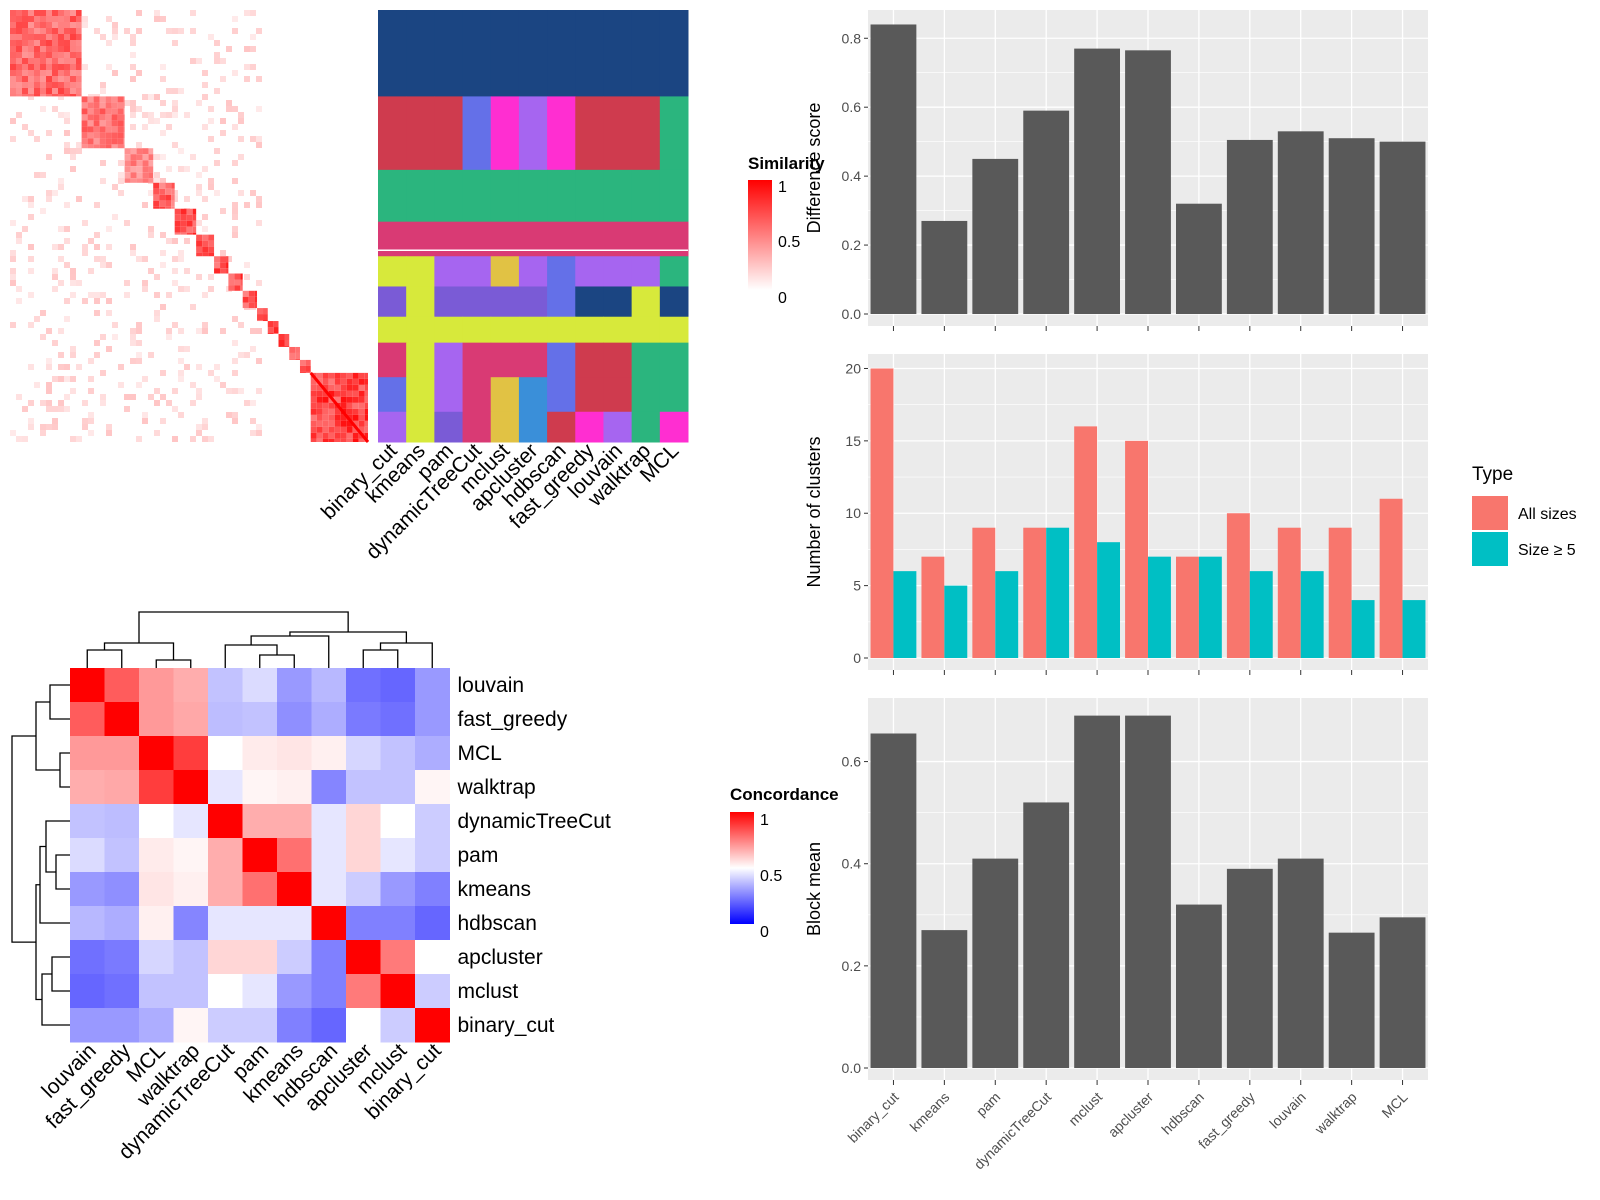 This screenshot has width=1600, height=1200. What do you see at coordinates (814, 168) in the screenshot?
I see `y-axis-title: Difference score` at bounding box center [814, 168].